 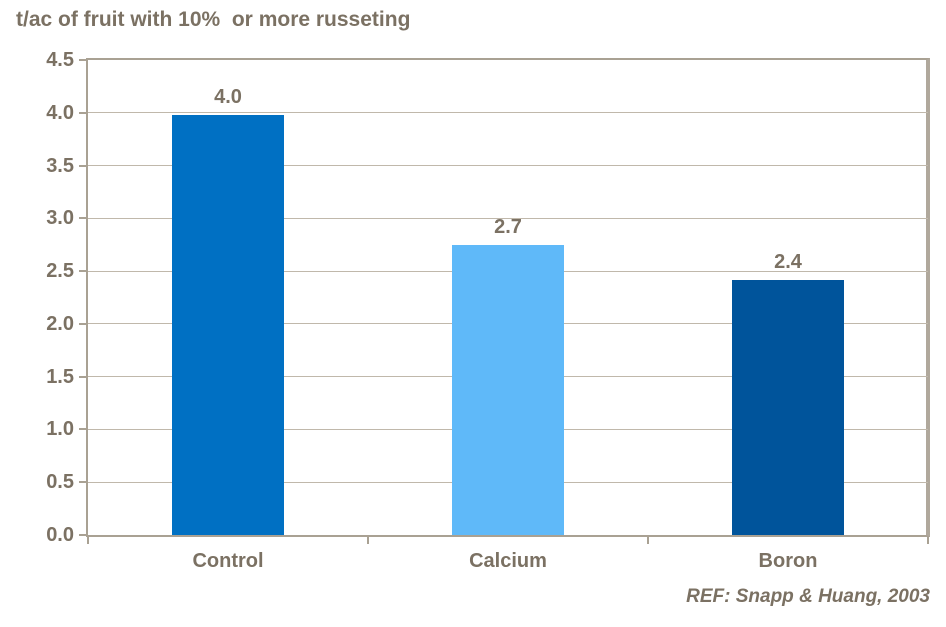 What do you see at coordinates (60, 323) in the screenshot?
I see `y-tick-label: 2.0` at bounding box center [60, 323].